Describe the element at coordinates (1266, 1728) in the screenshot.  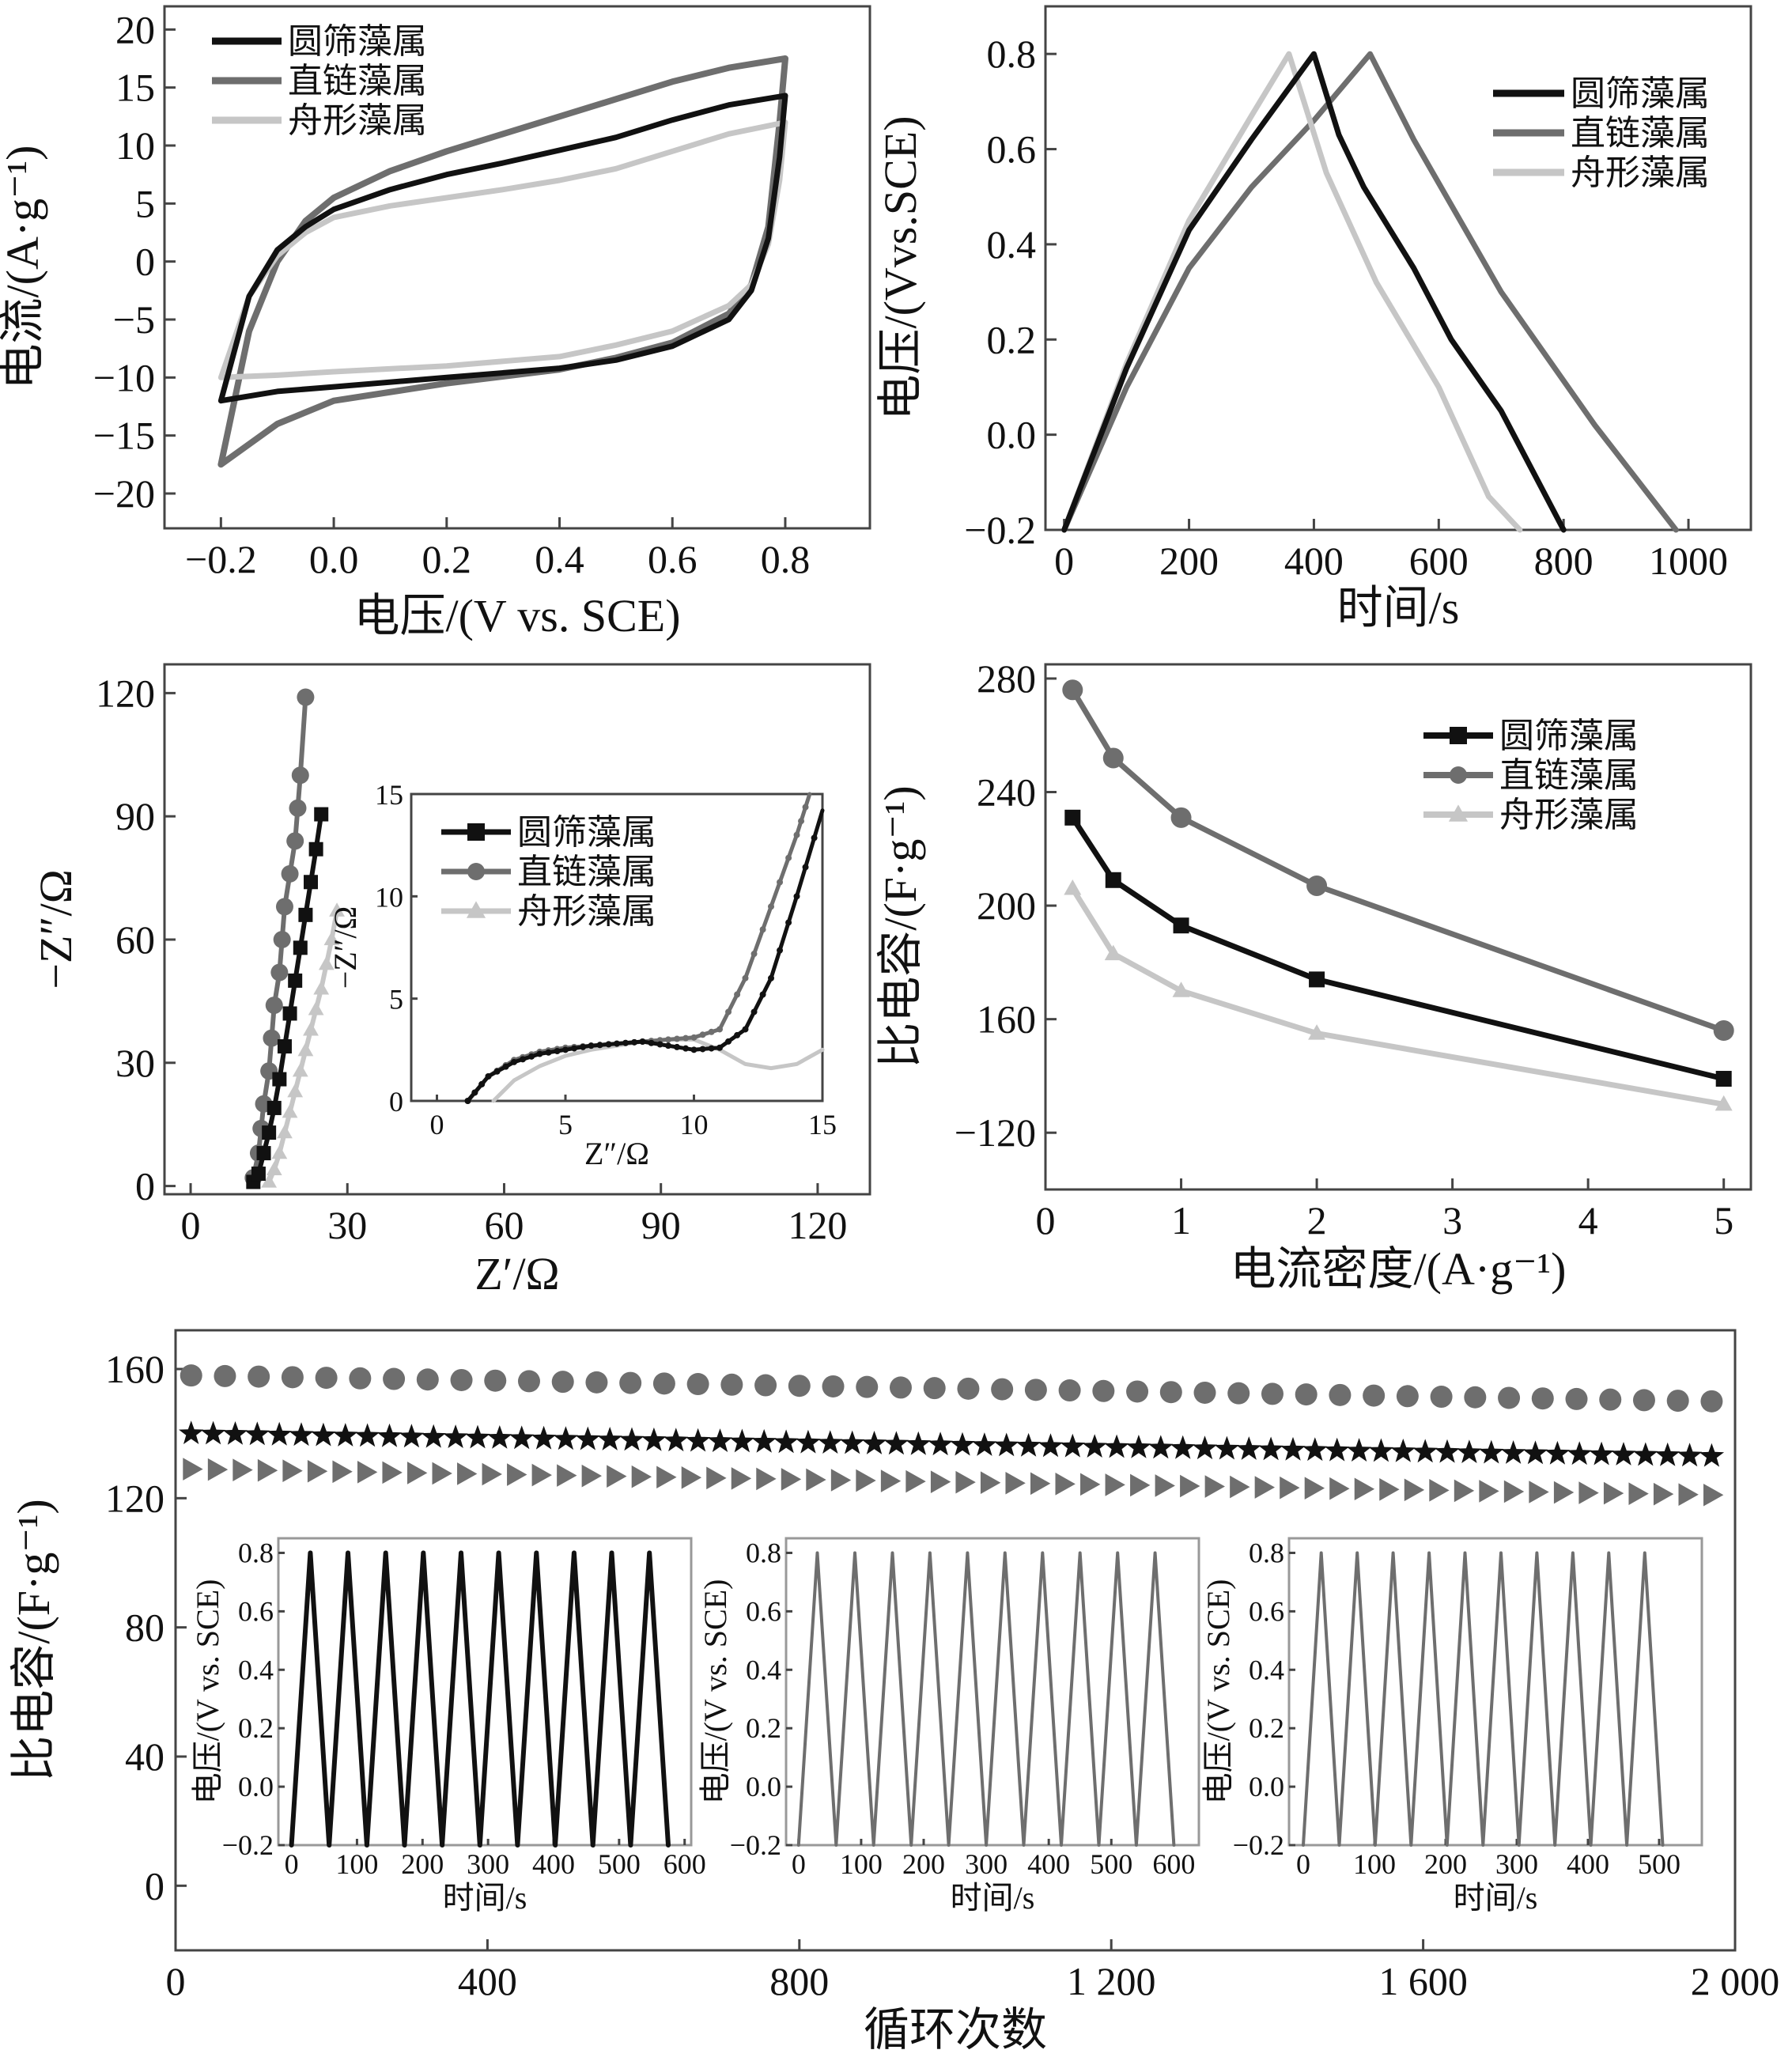
I see `y-tick-label: 0.2` at that location.